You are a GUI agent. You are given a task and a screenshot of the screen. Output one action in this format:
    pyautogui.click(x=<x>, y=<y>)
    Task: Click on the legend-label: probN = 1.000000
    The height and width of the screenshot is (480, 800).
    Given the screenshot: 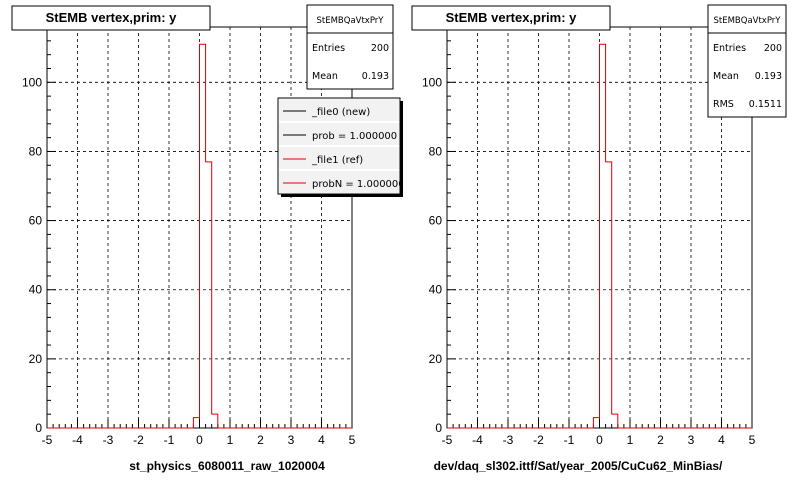 What is the action you would take?
    pyautogui.click(x=358, y=184)
    